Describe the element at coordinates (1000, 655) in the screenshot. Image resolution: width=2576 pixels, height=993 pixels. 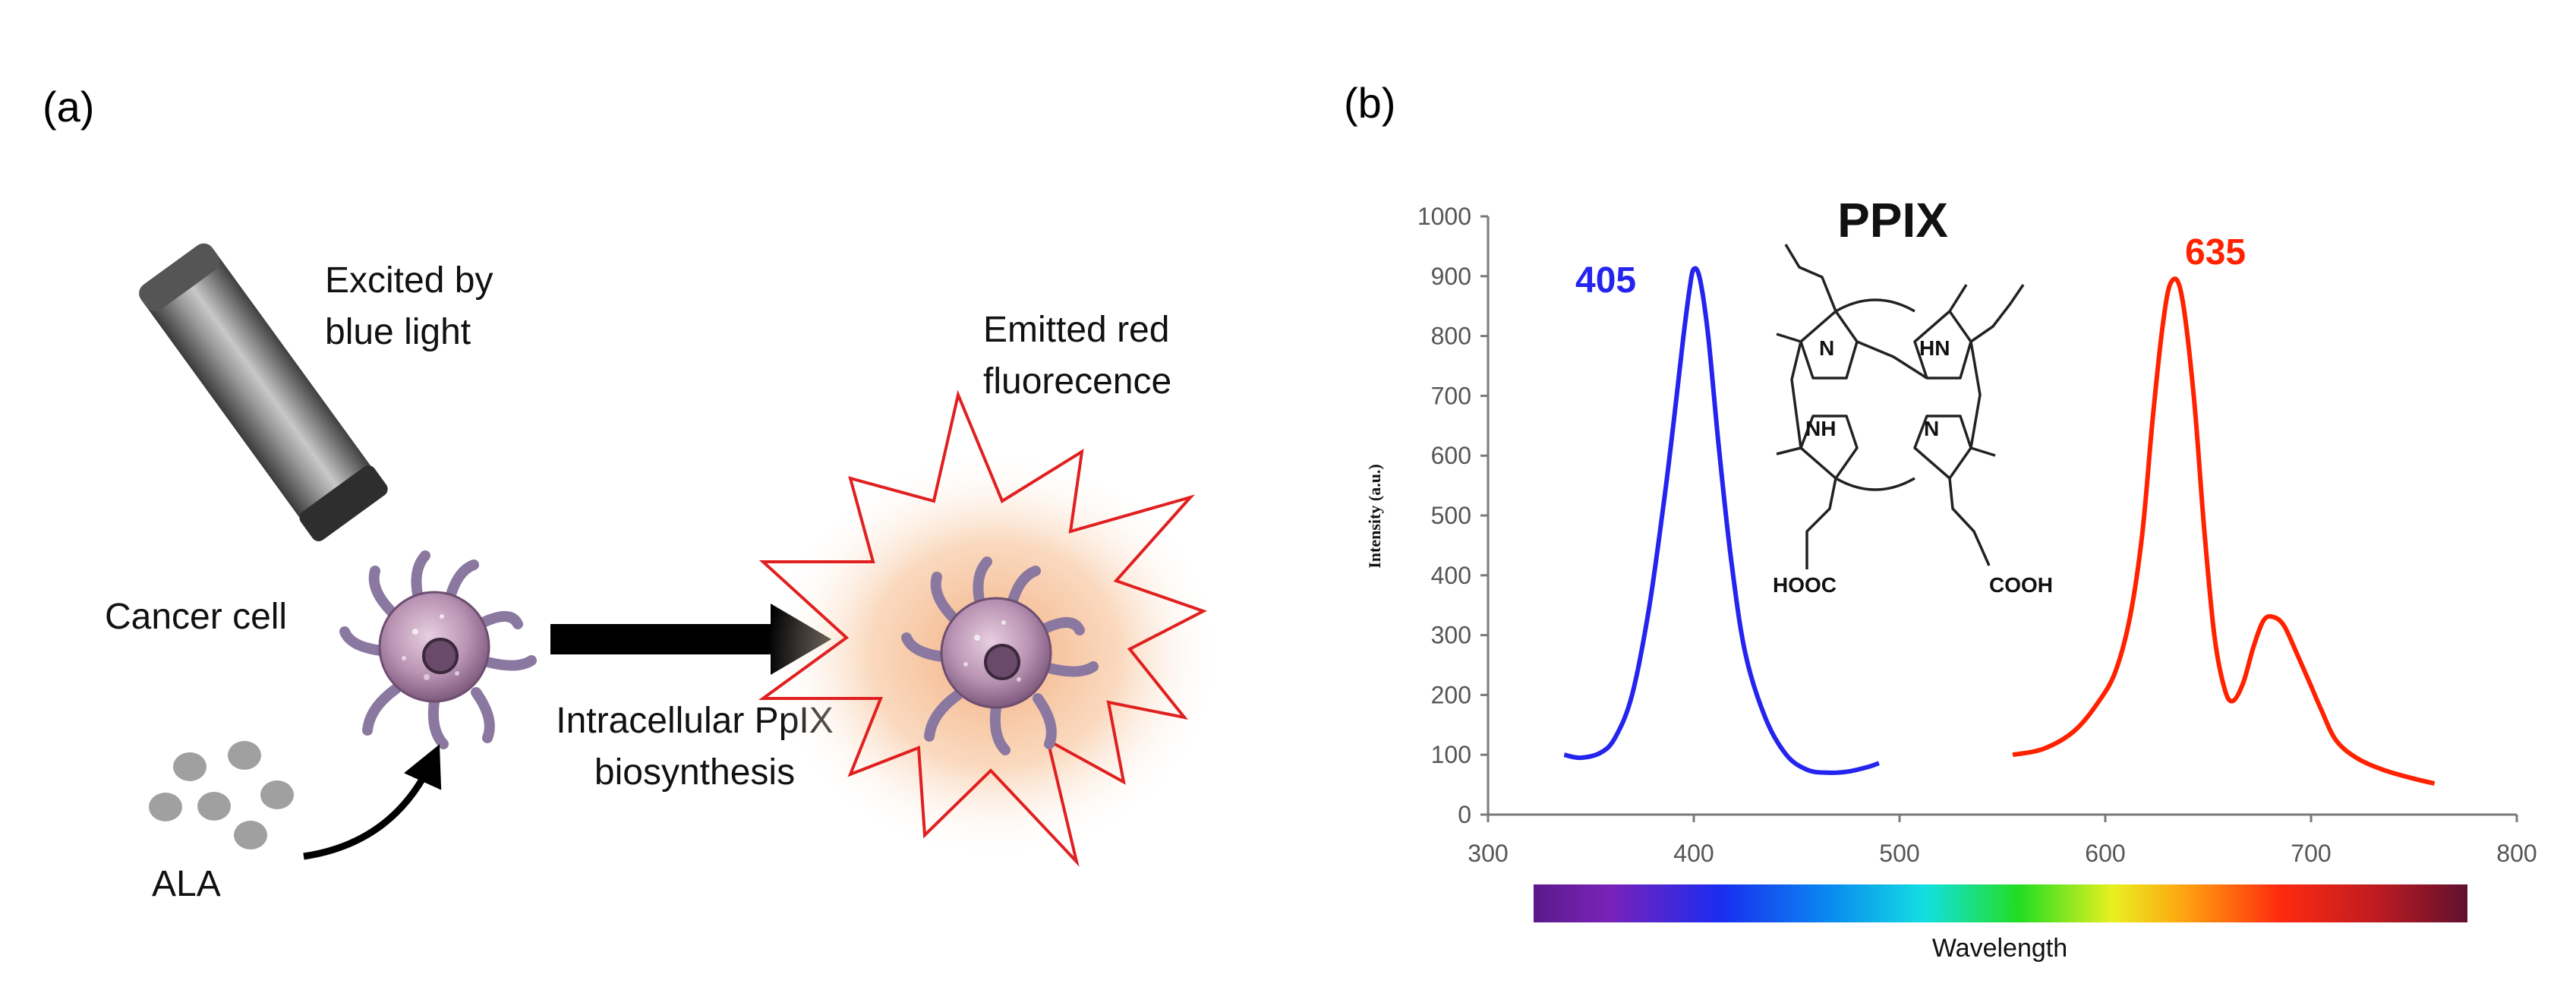
I see `fluorescing-cell-icon` at that location.